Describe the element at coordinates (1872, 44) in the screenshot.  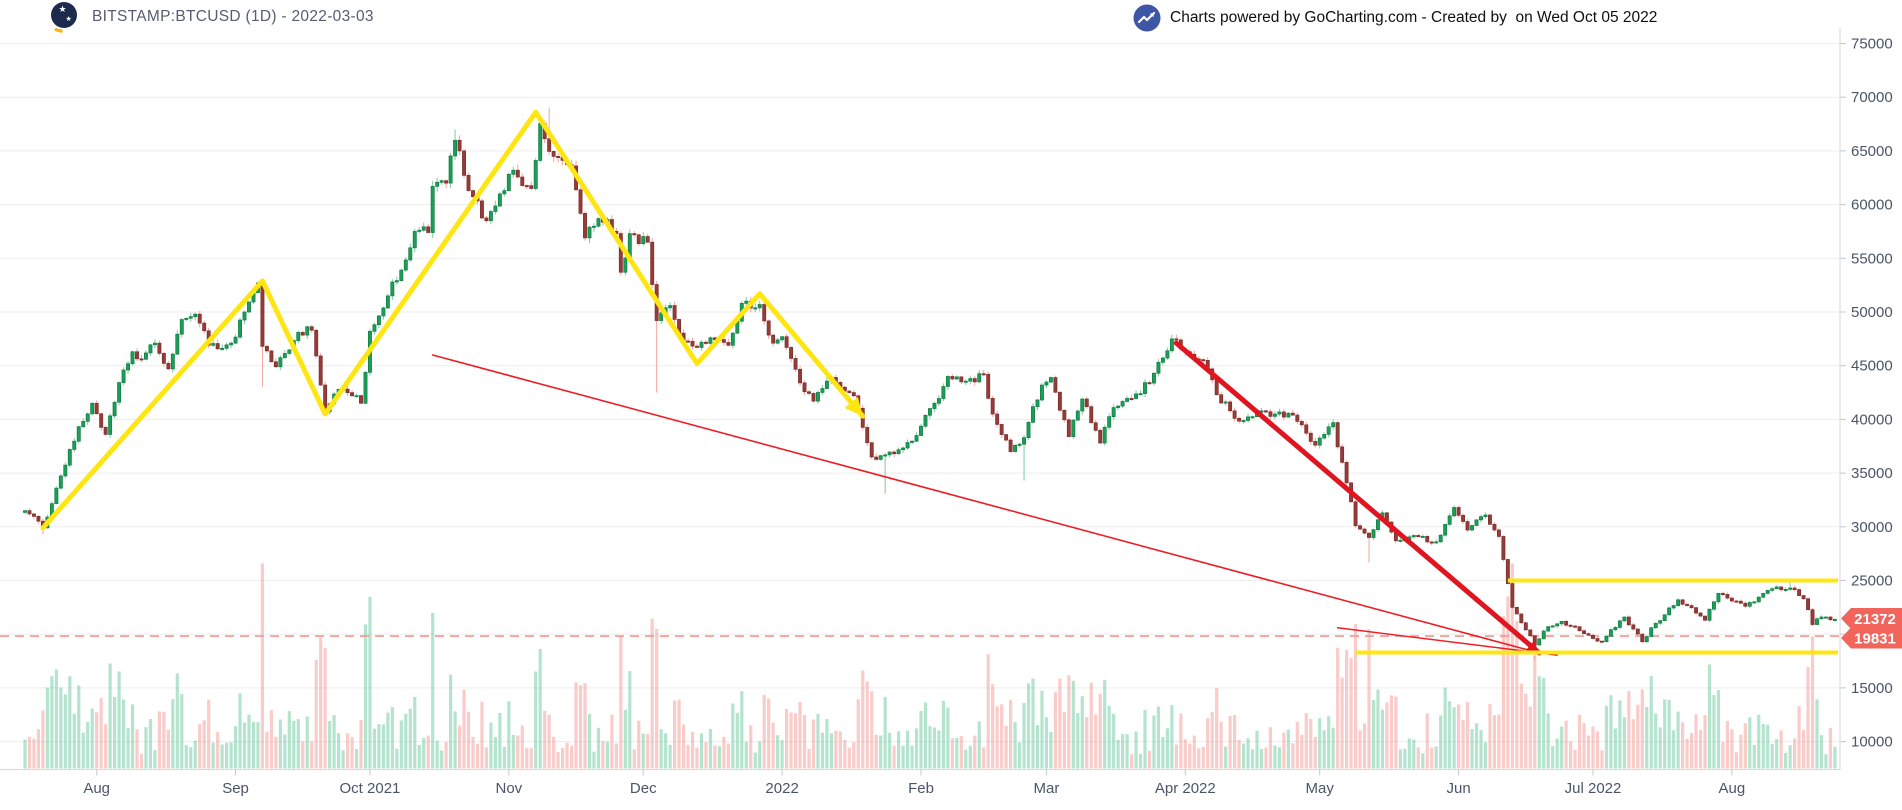
I see `price-axis-label: 75000` at that location.